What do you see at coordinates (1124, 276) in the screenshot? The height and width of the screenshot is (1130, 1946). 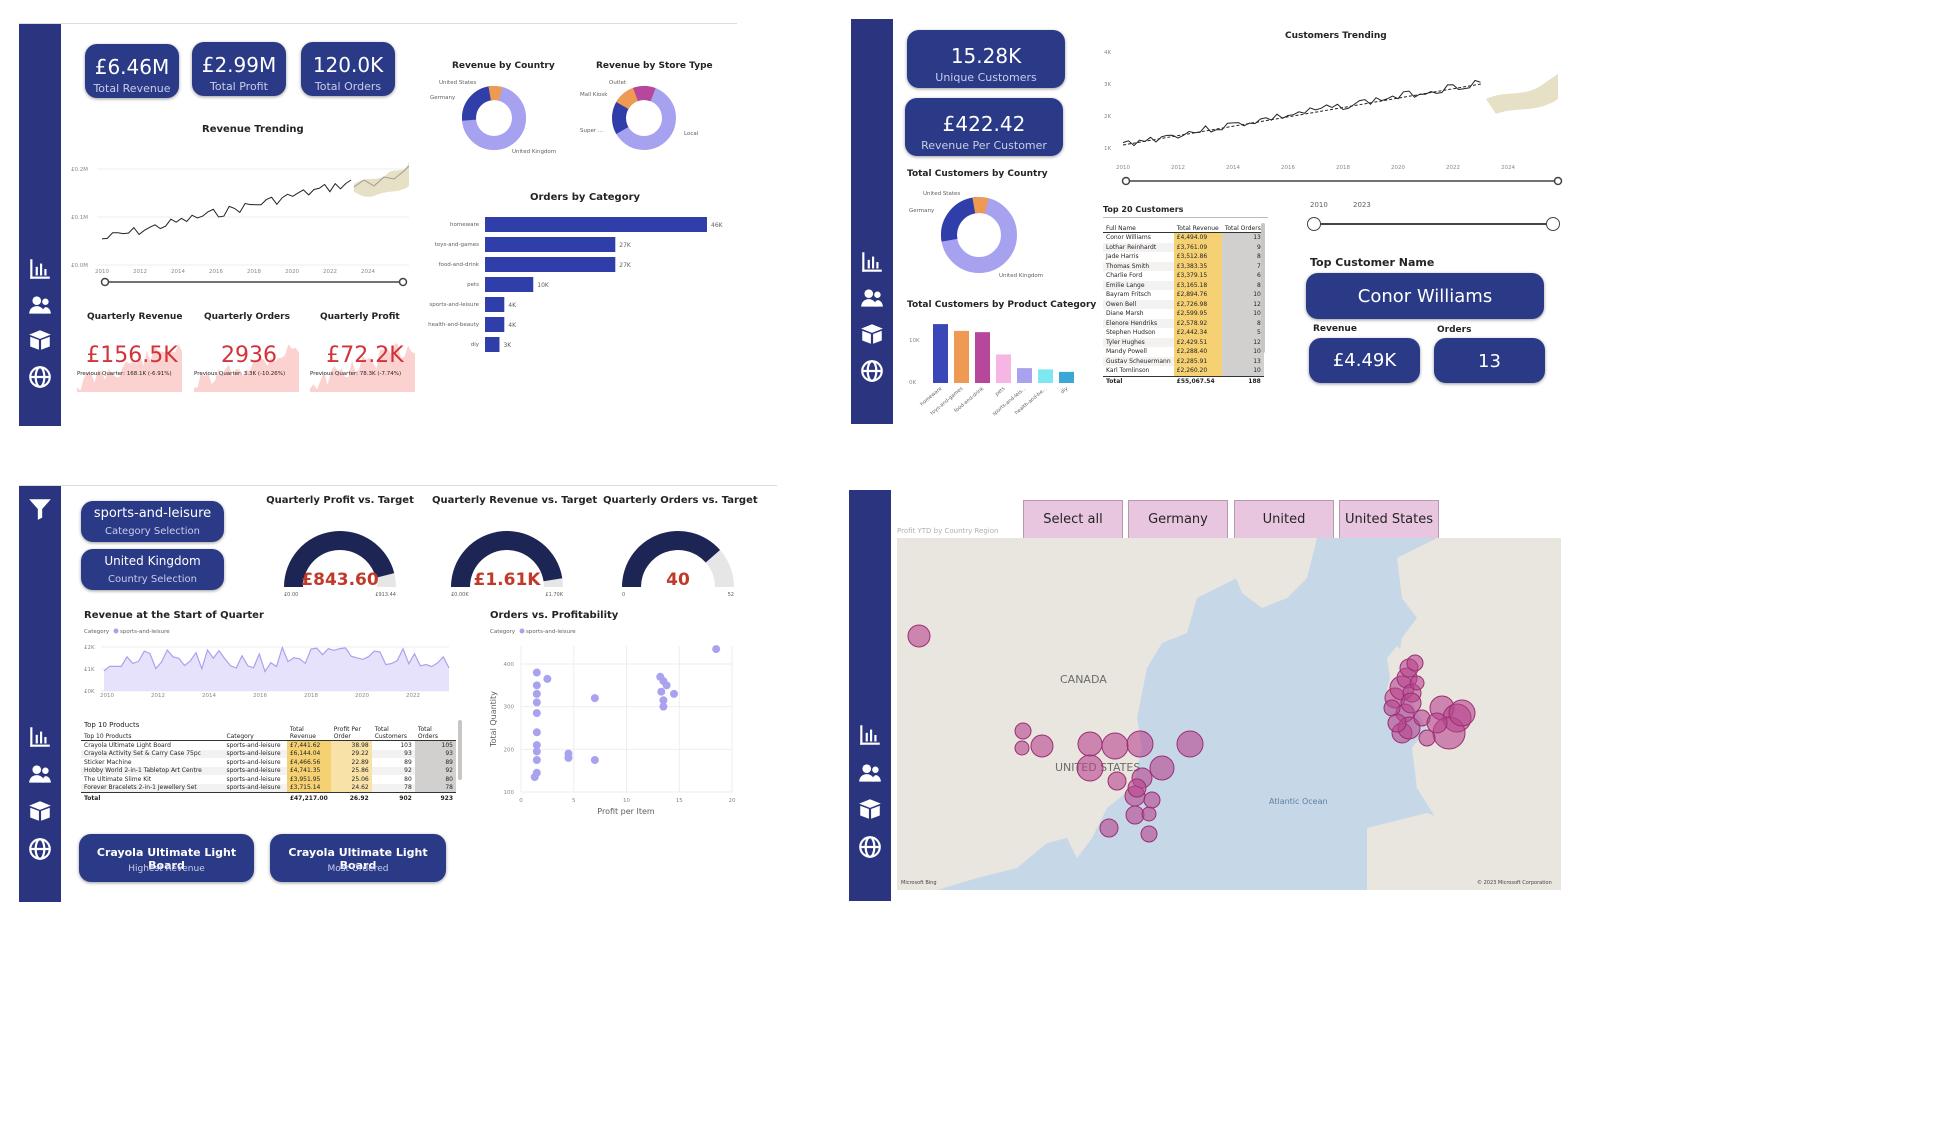 I see `cell-name: Charlie Ford` at bounding box center [1124, 276].